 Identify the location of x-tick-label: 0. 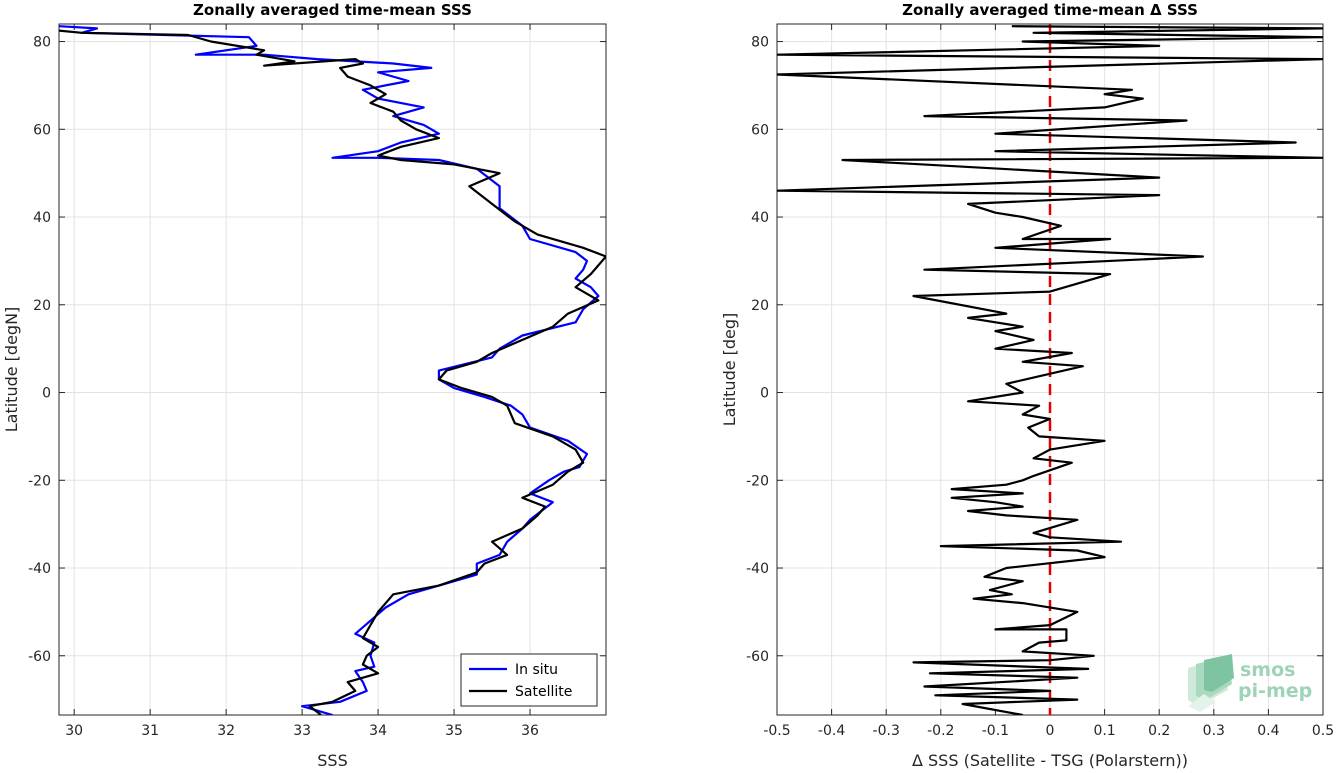
(1050, 731).